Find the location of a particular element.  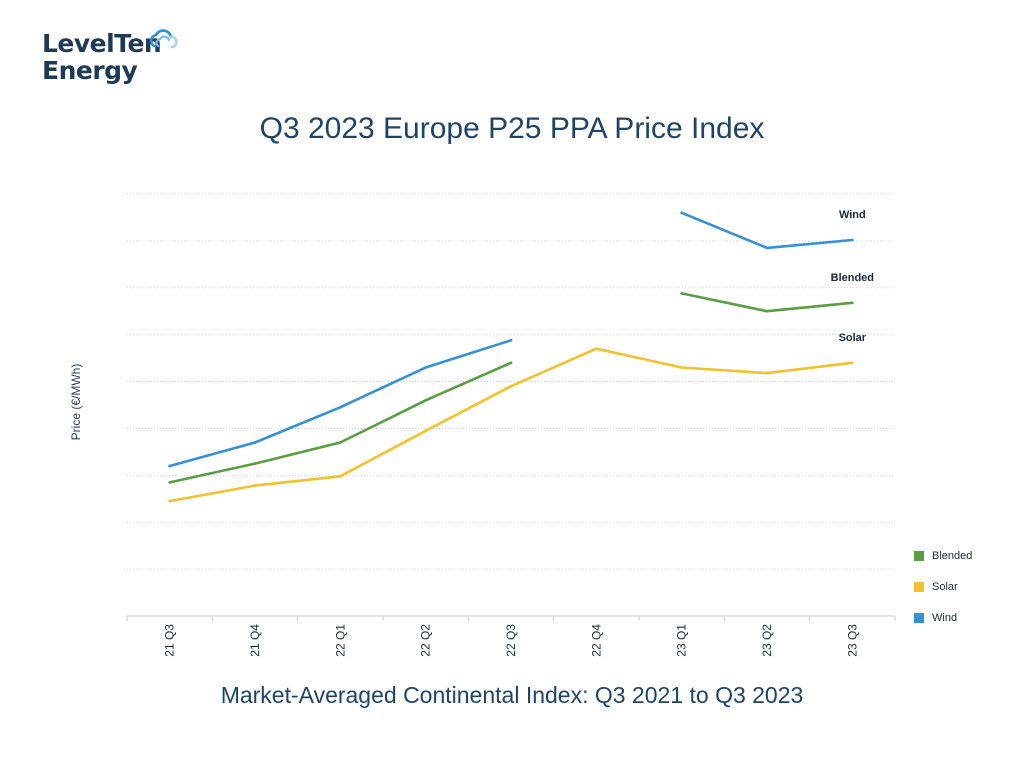

line-label-solar: Solar is located at coordinates (853, 338).